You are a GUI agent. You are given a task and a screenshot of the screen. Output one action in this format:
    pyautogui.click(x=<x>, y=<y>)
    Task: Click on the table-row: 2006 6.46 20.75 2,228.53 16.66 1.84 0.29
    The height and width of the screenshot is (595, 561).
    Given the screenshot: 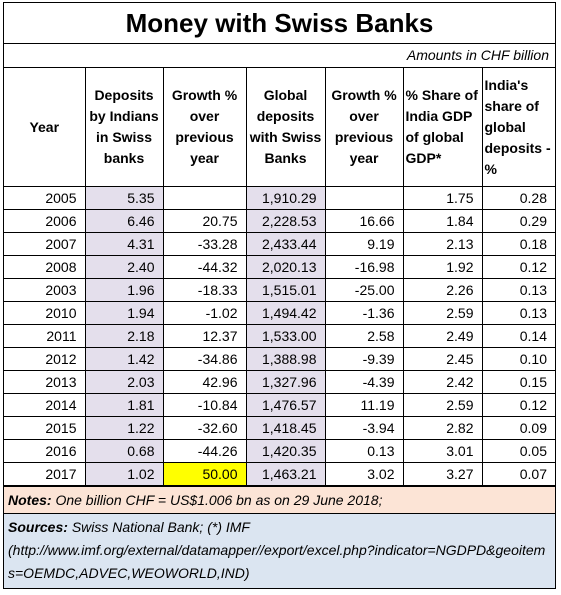 What is the action you would take?
    pyautogui.click(x=279, y=221)
    